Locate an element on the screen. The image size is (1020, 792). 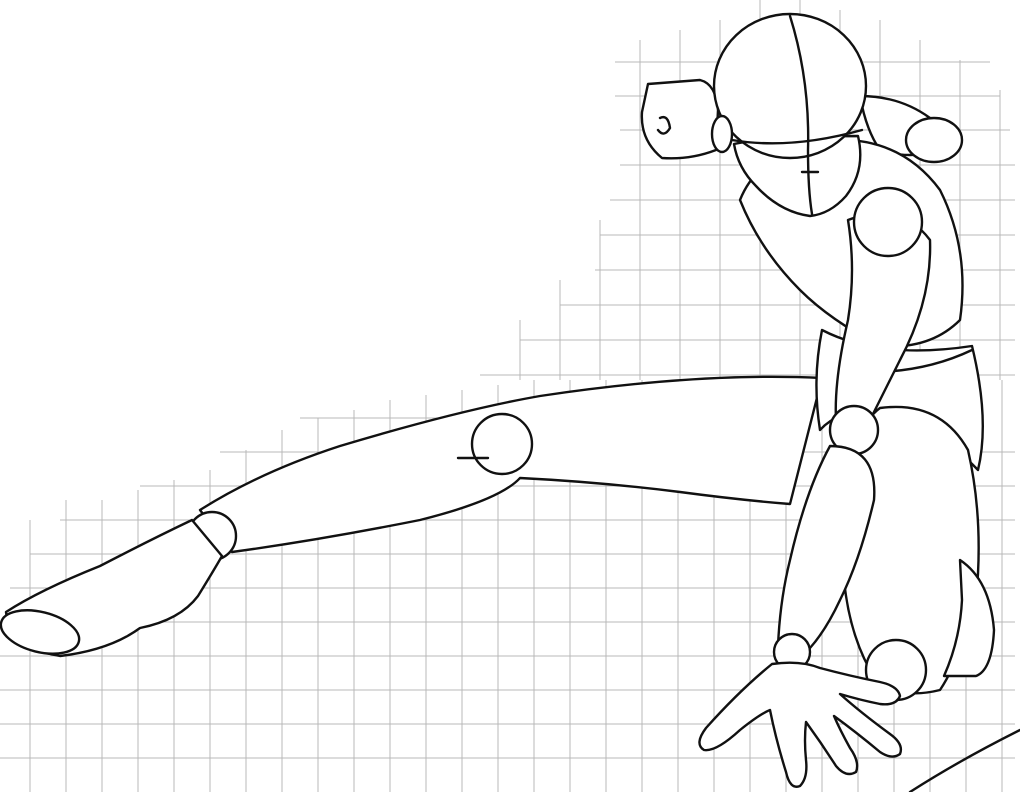
brow-line is located at coordinates (797, 136).